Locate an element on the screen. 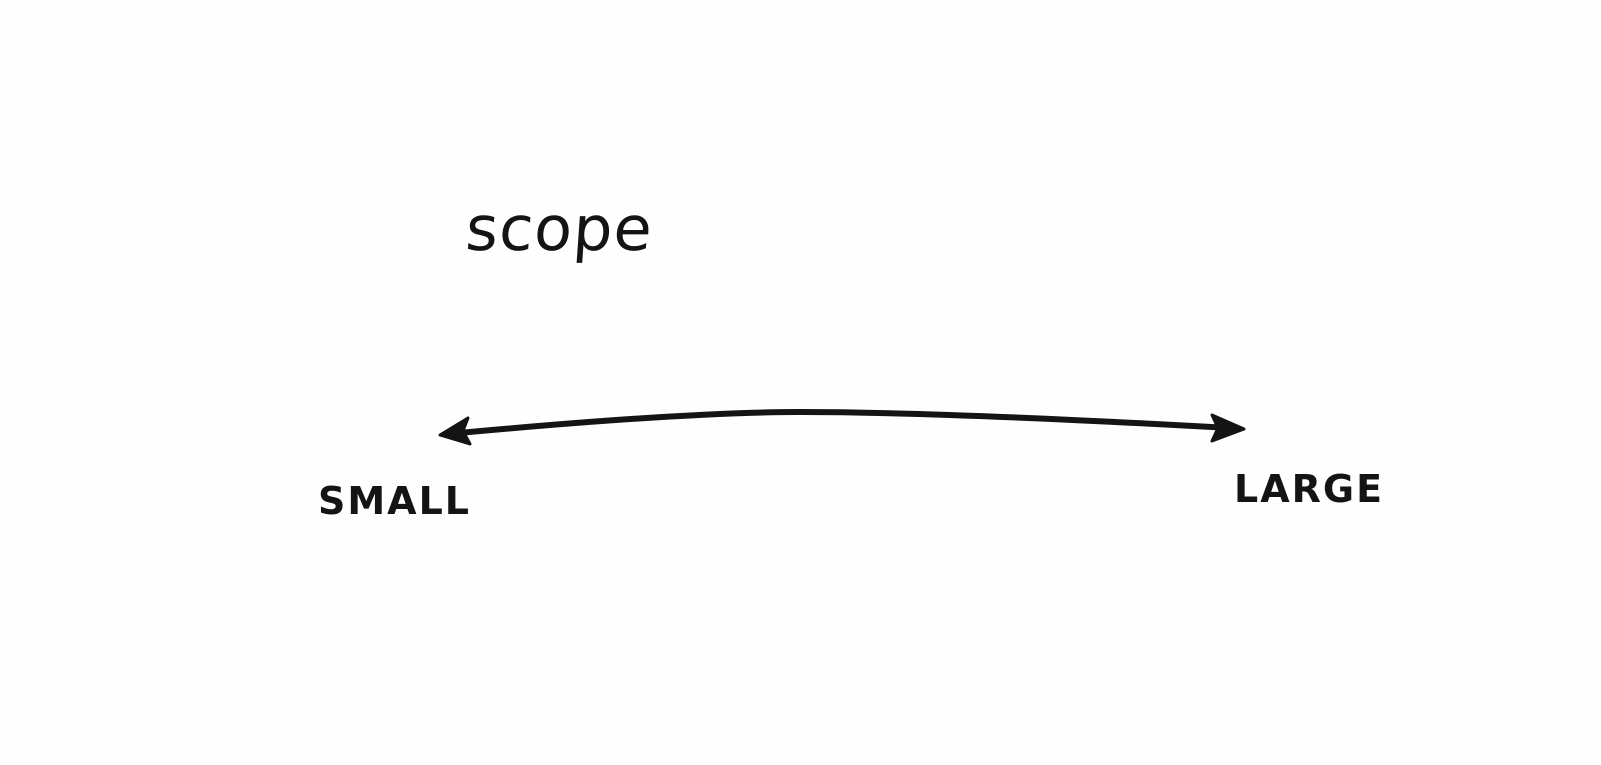  arrow-head-right is located at coordinates (1228, 428).